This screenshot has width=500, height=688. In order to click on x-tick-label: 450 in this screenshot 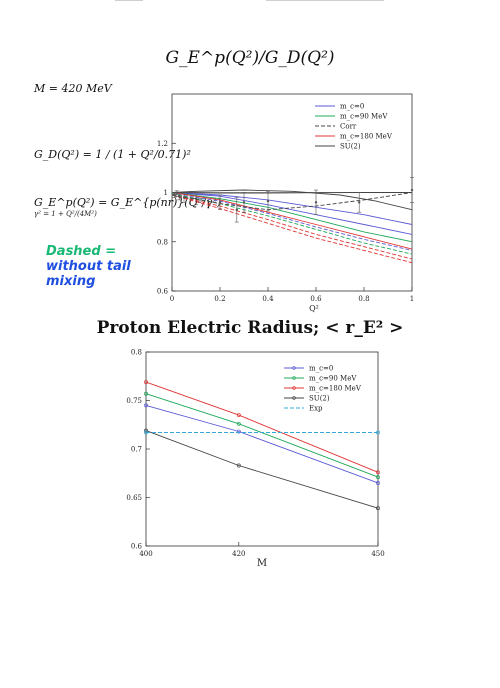, I will do `click(377, 554)`.